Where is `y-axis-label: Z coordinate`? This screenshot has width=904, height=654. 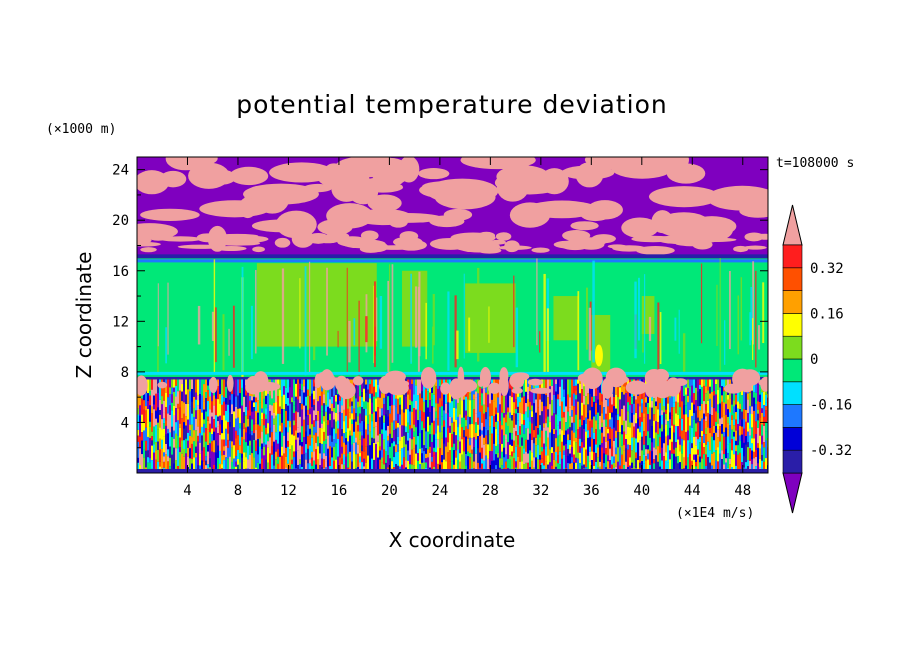 y-axis-label: Z coordinate is located at coordinates (84, 315).